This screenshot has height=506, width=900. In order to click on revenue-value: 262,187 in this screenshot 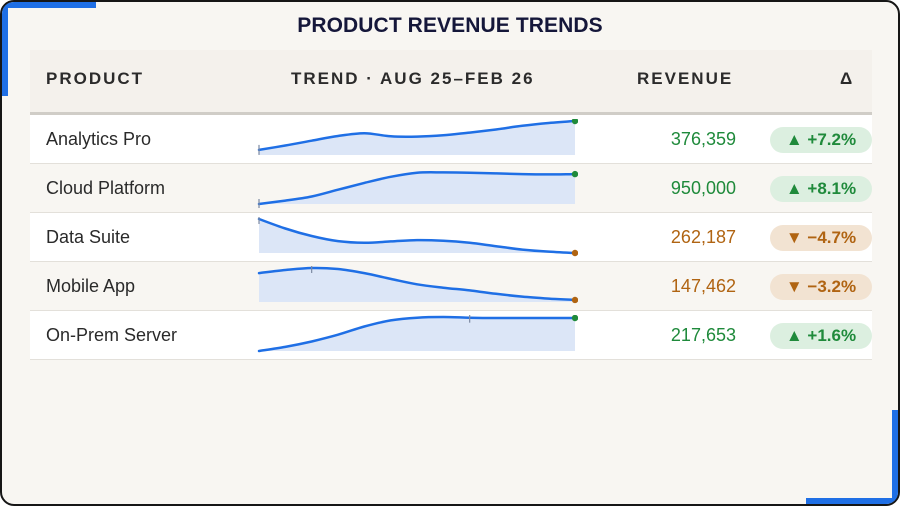, I will do `click(703, 237)`.